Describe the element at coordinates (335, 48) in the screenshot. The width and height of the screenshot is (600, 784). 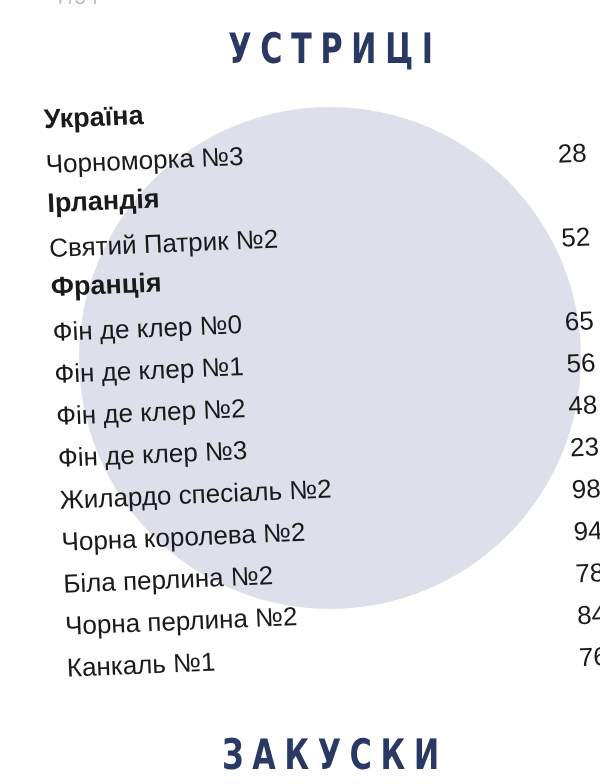
I see `section-title-oysters: УСТРИЦІ` at that location.